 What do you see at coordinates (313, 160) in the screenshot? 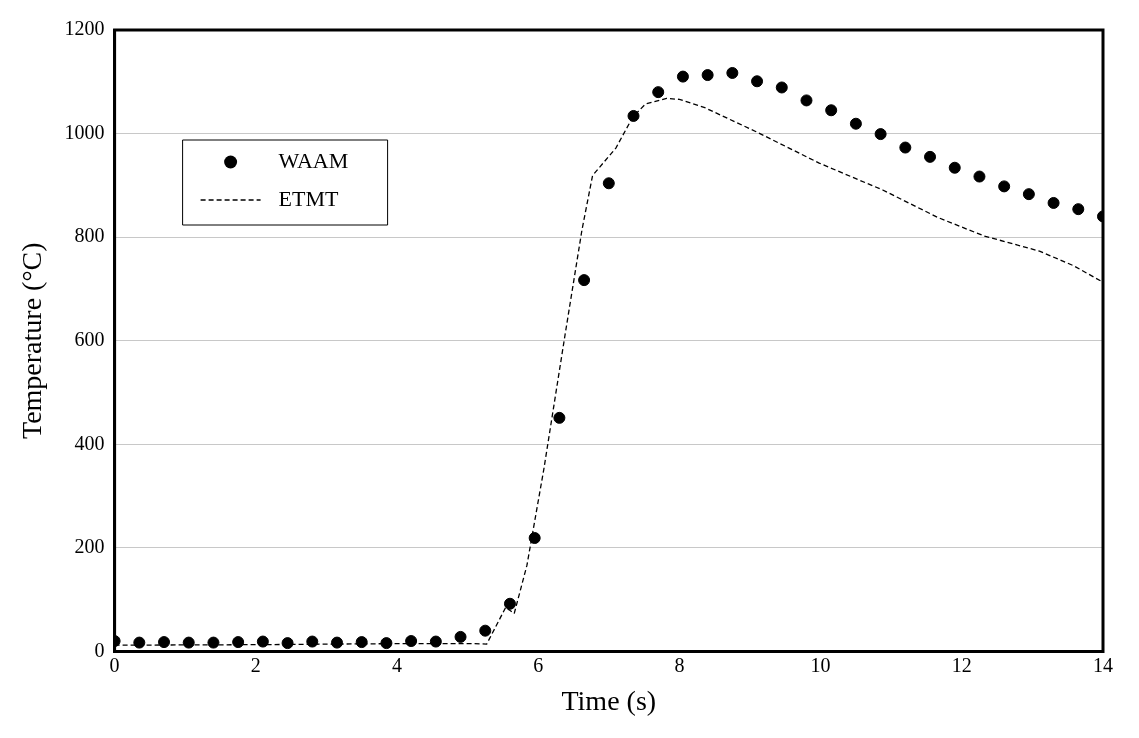
I see `legend-label: WAAM` at bounding box center [313, 160].